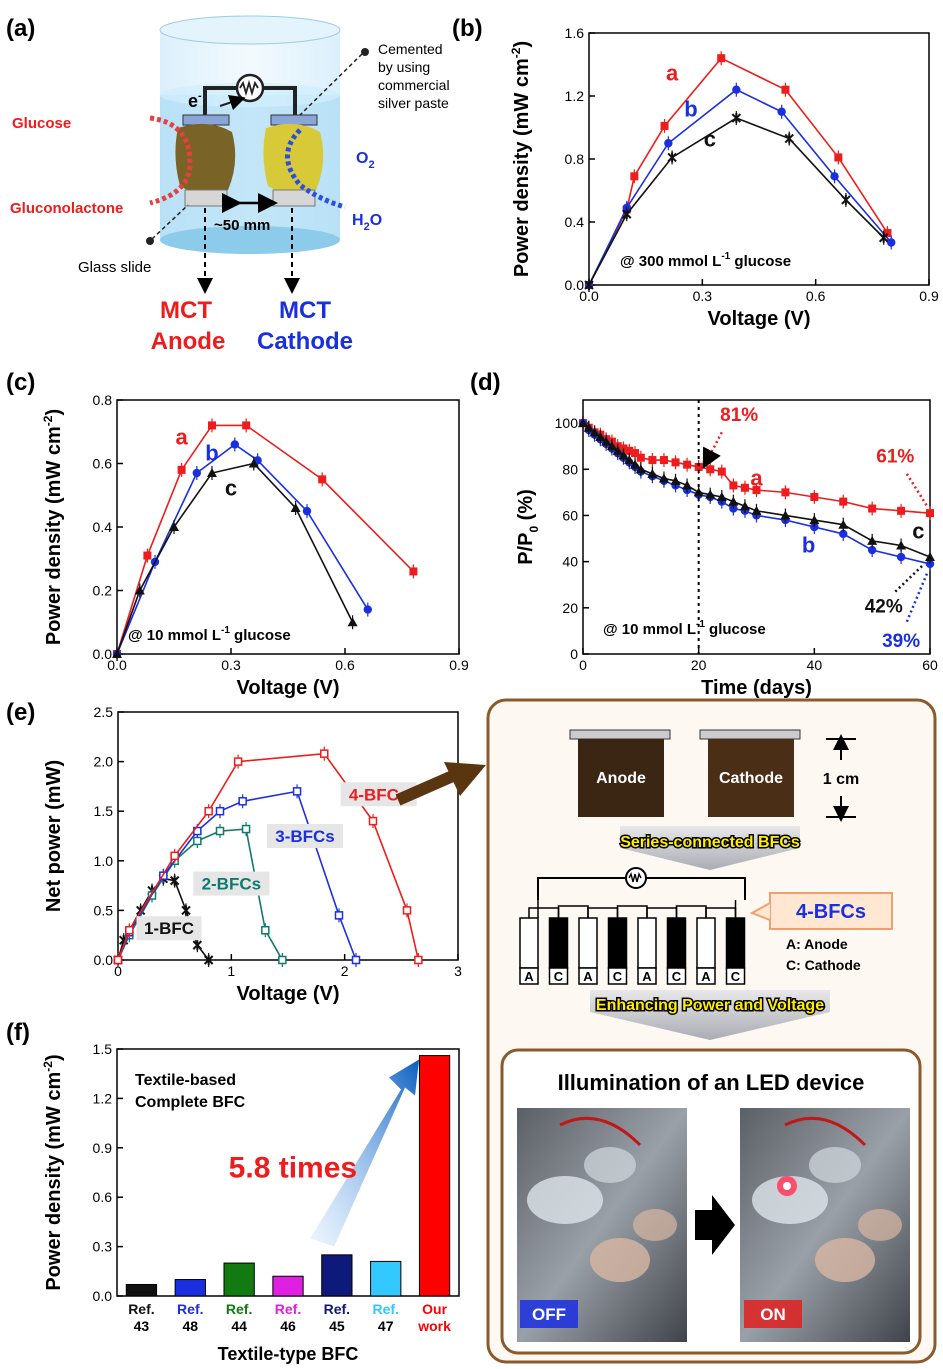  I want to click on oxygen-arrow, so click(315, 169).